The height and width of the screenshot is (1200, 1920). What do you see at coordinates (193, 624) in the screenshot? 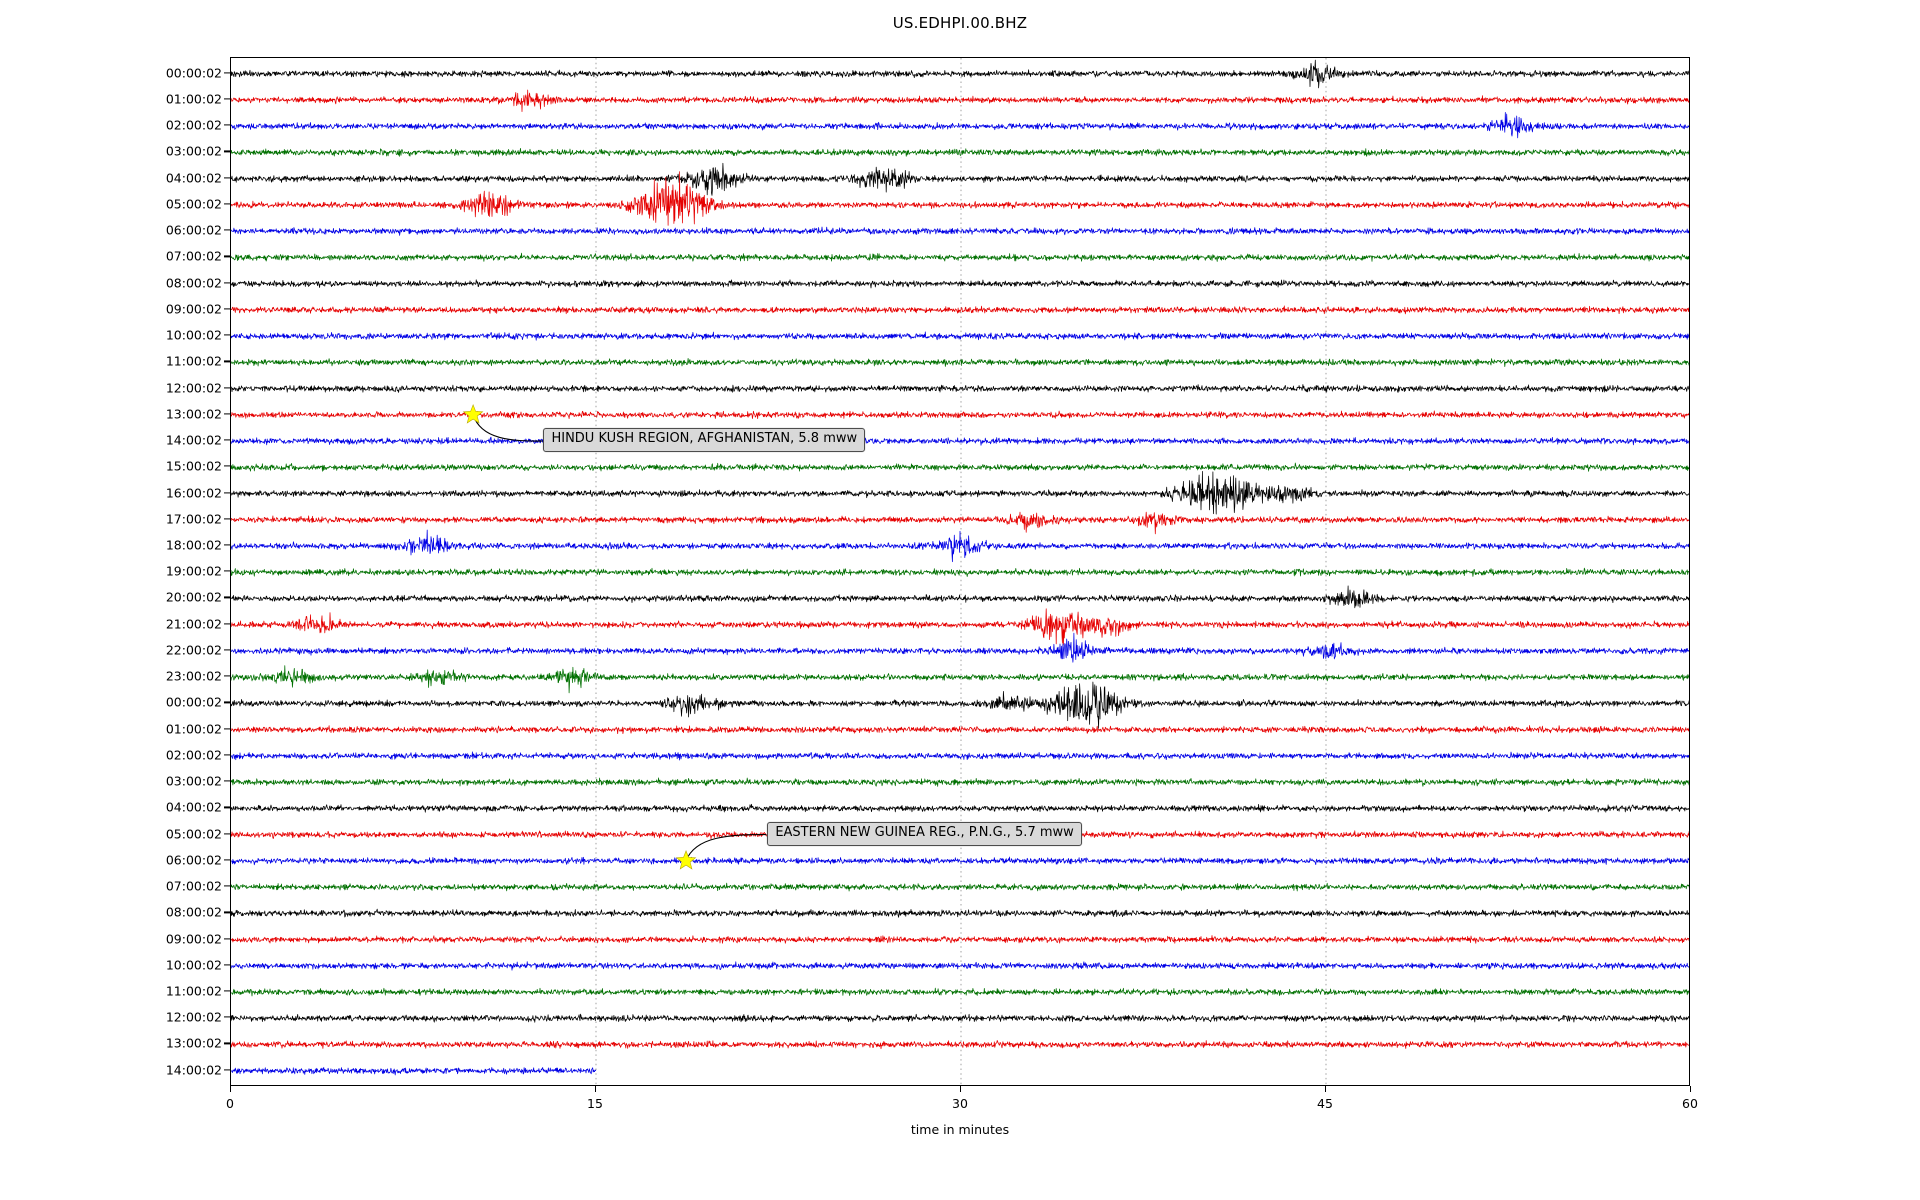
I see `y-axis-tick-label: 21:00:02` at bounding box center [193, 624].